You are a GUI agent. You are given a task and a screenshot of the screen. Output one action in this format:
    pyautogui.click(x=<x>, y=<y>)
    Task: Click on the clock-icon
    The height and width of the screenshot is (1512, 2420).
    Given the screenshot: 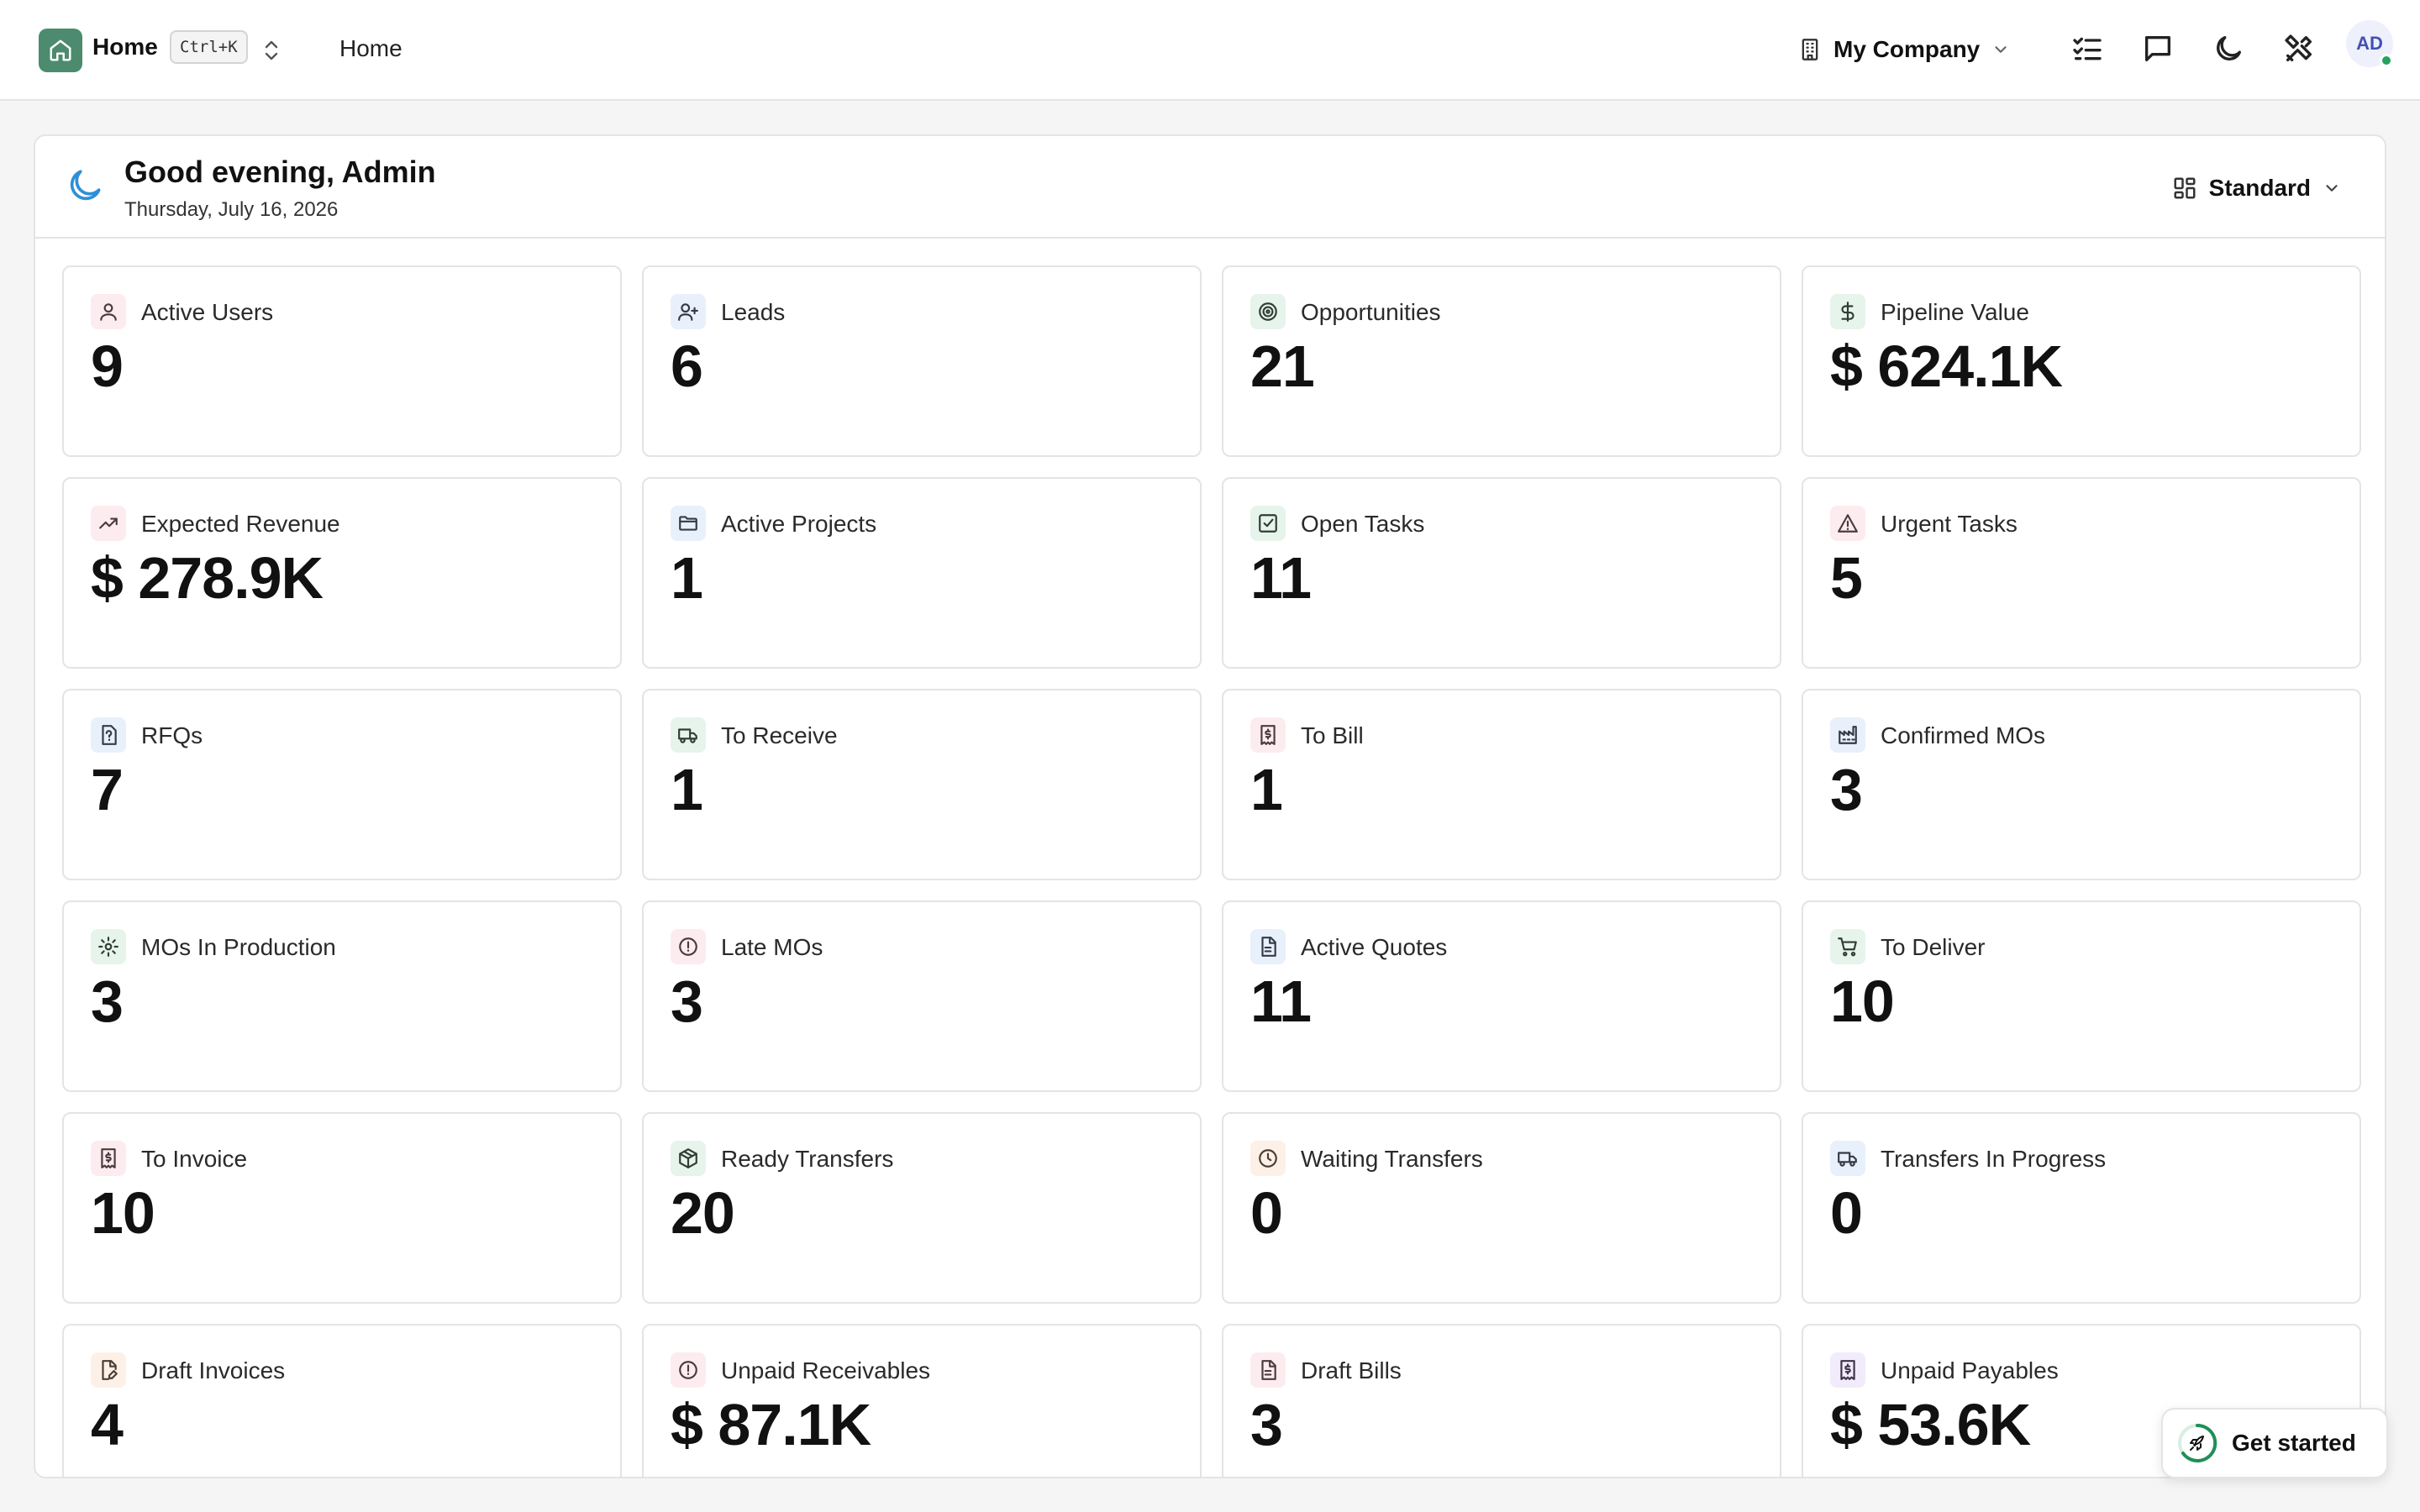 What is the action you would take?
    pyautogui.click(x=1268, y=1158)
    